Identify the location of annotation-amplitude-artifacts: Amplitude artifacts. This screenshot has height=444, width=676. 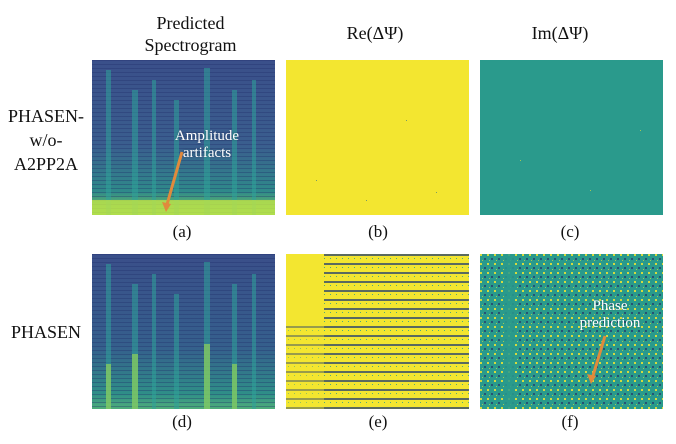
(207, 144).